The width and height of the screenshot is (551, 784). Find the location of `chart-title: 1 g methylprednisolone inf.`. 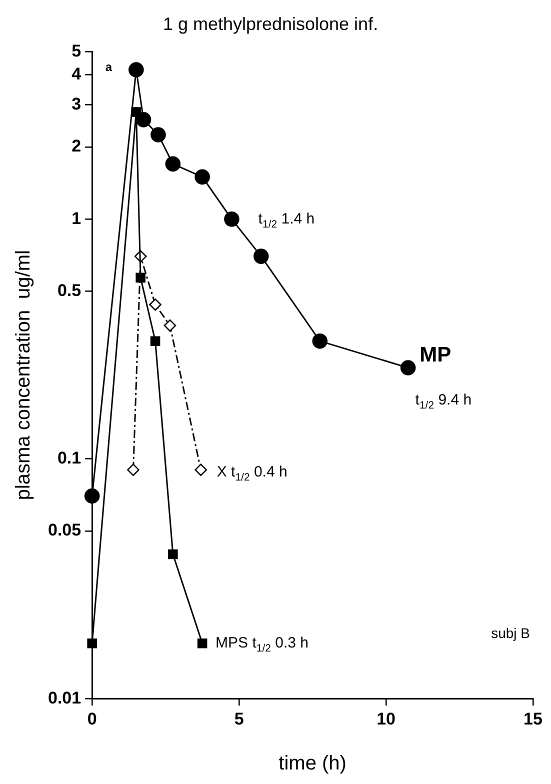

chart-title: 1 g methylprednisolone inf. is located at coordinates (270, 24).